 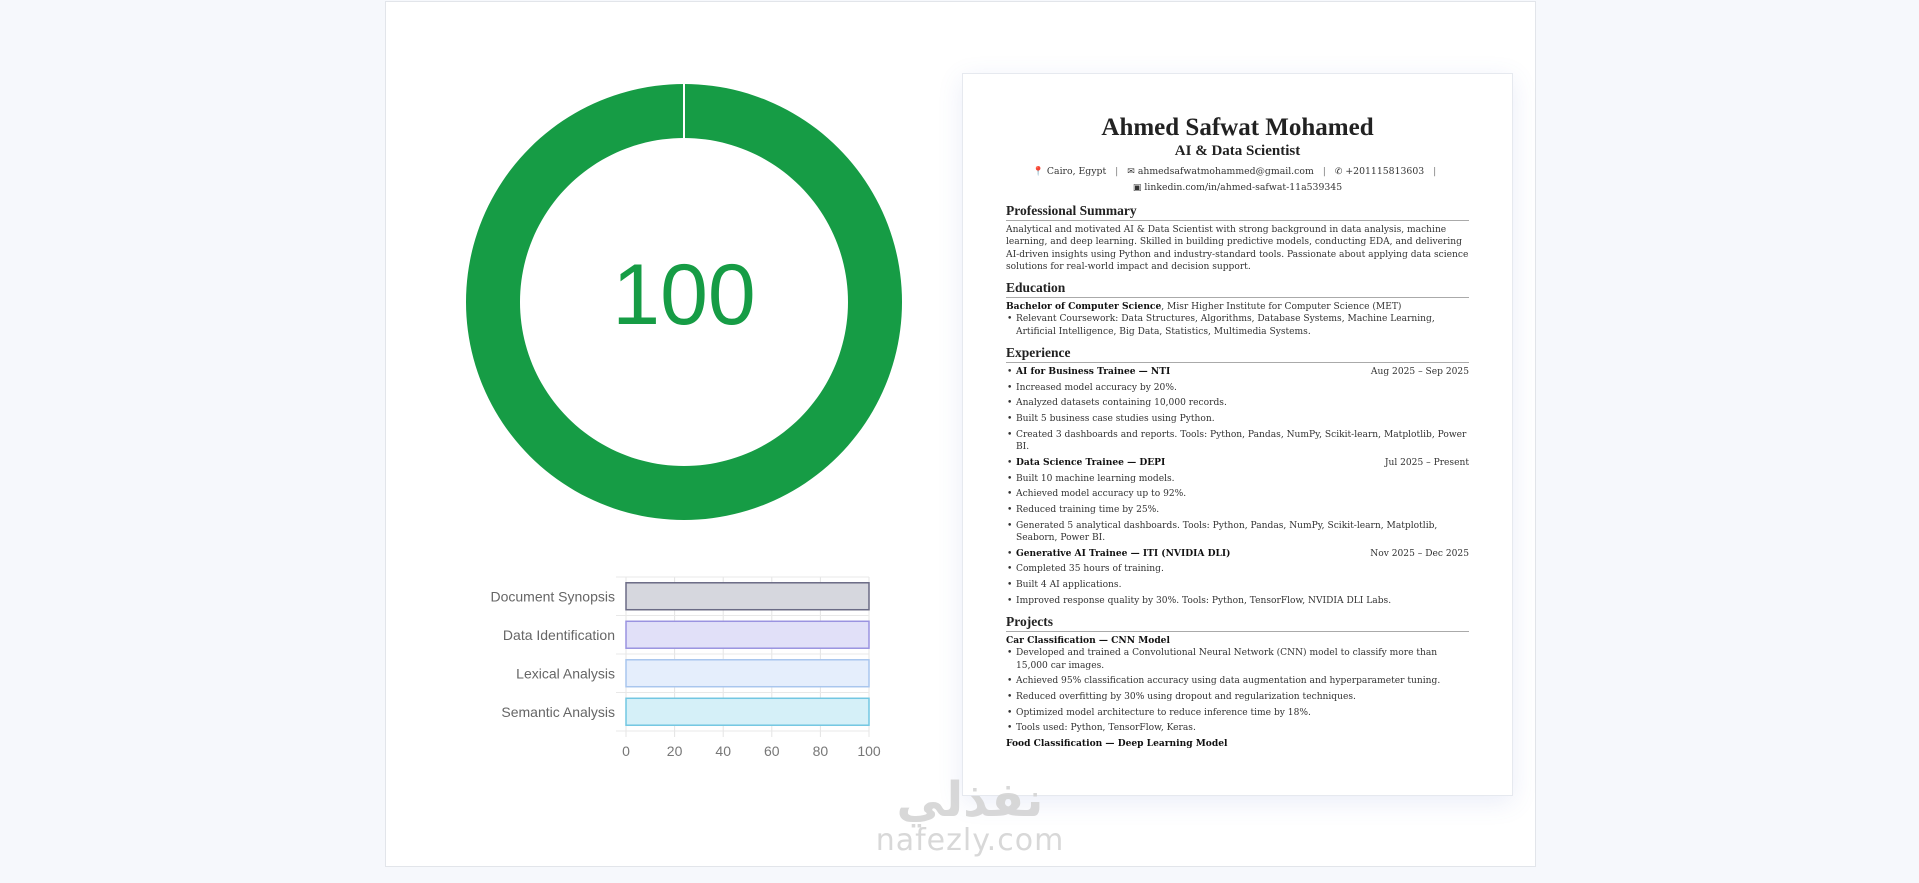 What do you see at coordinates (1338, 172) in the screenshot?
I see `phone-icon: ✆` at bounding box center [1338, 172].